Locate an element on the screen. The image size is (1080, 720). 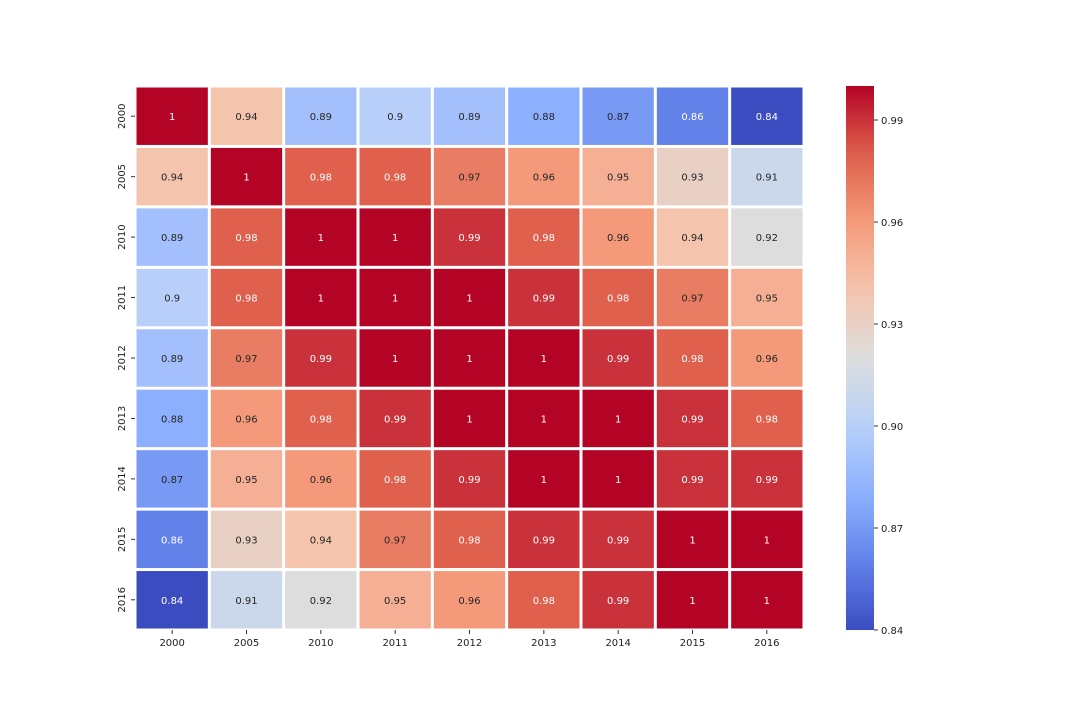
cell-value-label: 0.89 is located at coordinates (321, 117).